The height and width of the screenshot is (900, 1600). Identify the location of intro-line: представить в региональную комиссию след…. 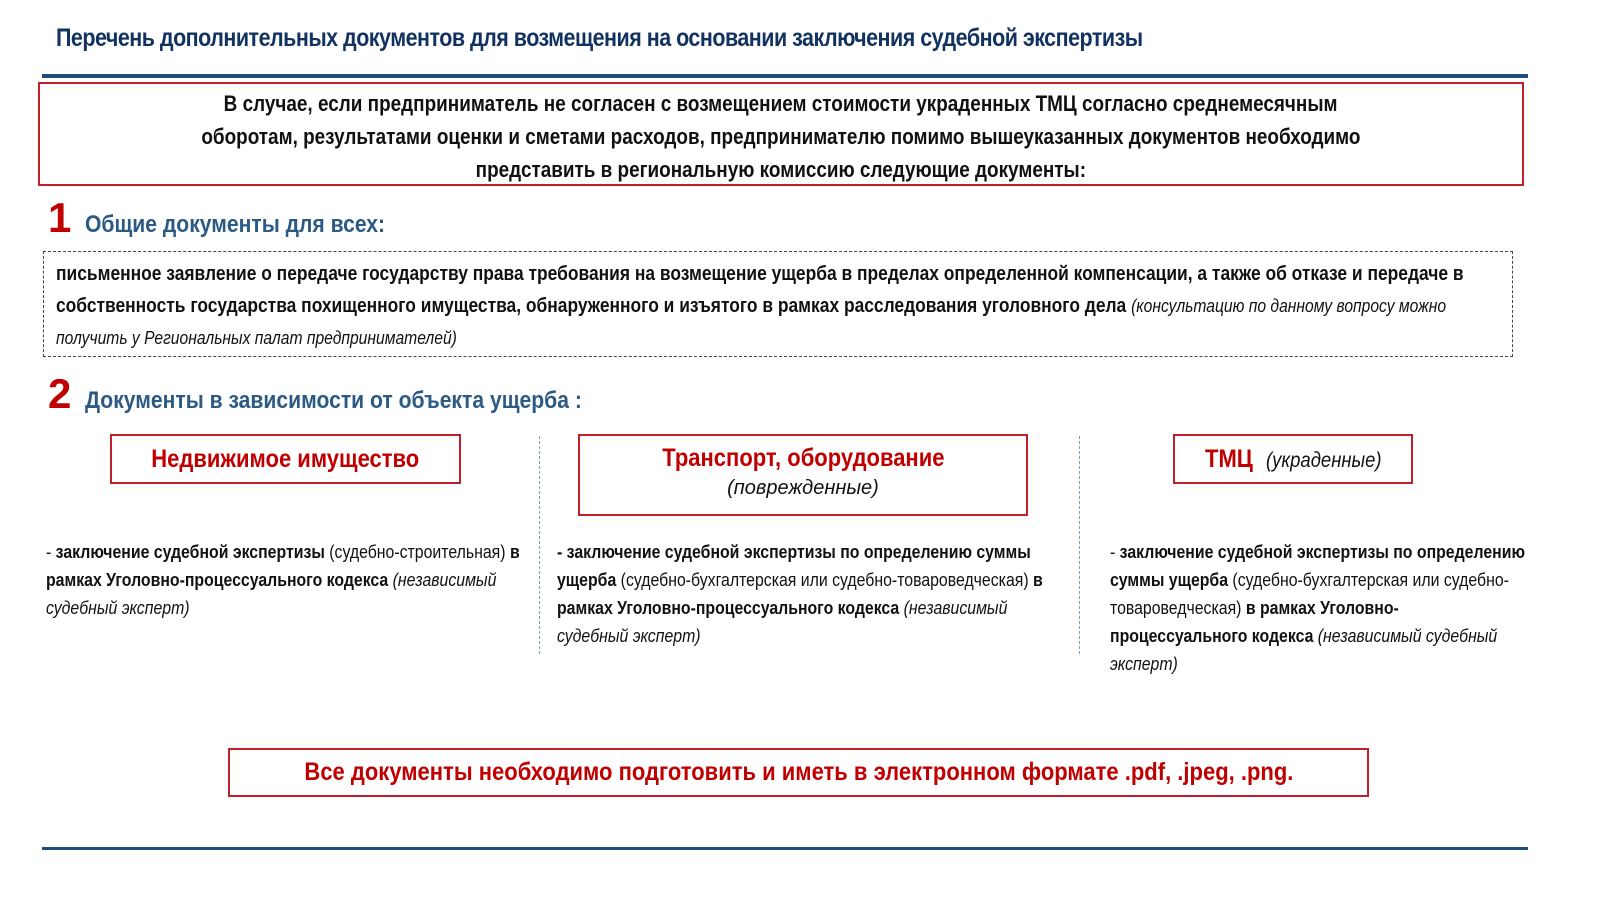
(781, 169).